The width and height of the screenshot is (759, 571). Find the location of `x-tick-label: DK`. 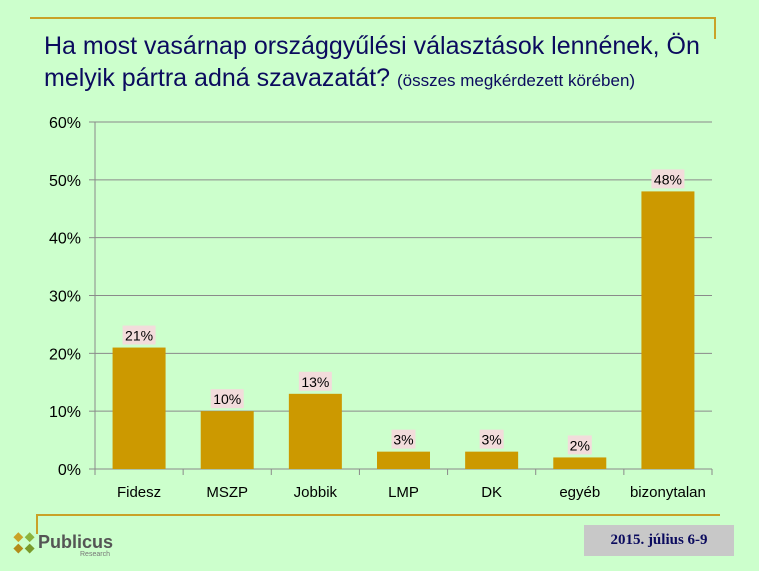

x-tick-label: DK is located at coordinates (491, 492).